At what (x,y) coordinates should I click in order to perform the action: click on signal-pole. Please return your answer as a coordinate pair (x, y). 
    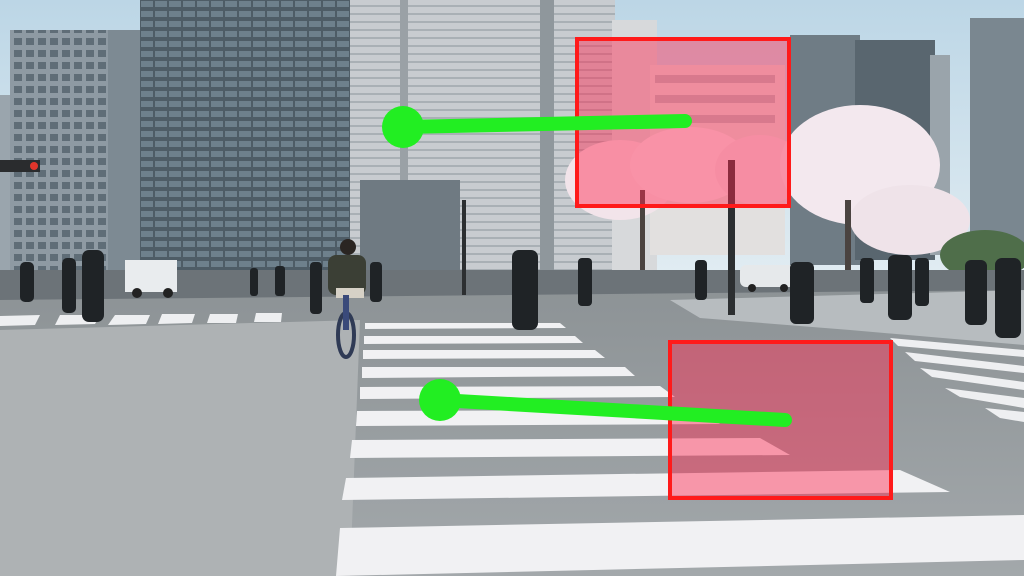
    Looking at the image, I should click on (731, 237).